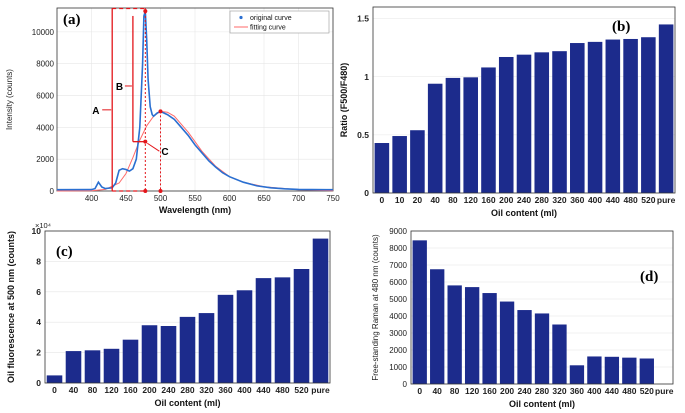 This screenshot has width=685, height=413. What do you see at coordinates (271, 18) in the screenshot?
I see `legend-label-original: original curve` at bounding box center [271, 18].